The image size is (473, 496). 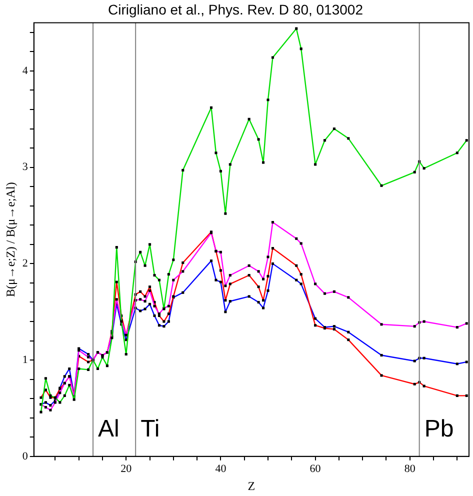 What do you see at coordinates (252, 485) in the screenshot?
I see `x-axis-title: Z` at bounding box center [252, 485].